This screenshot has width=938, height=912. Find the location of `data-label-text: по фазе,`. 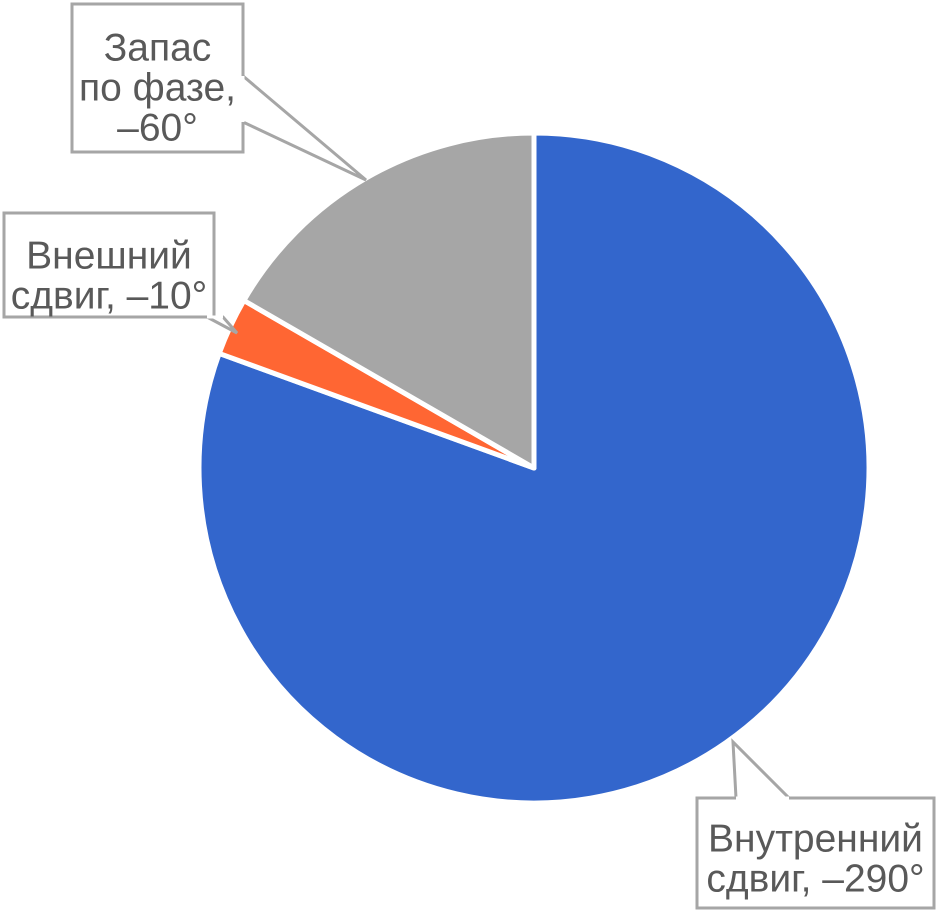

data-label-text: по фазе, is located at coordinates (157, 87).